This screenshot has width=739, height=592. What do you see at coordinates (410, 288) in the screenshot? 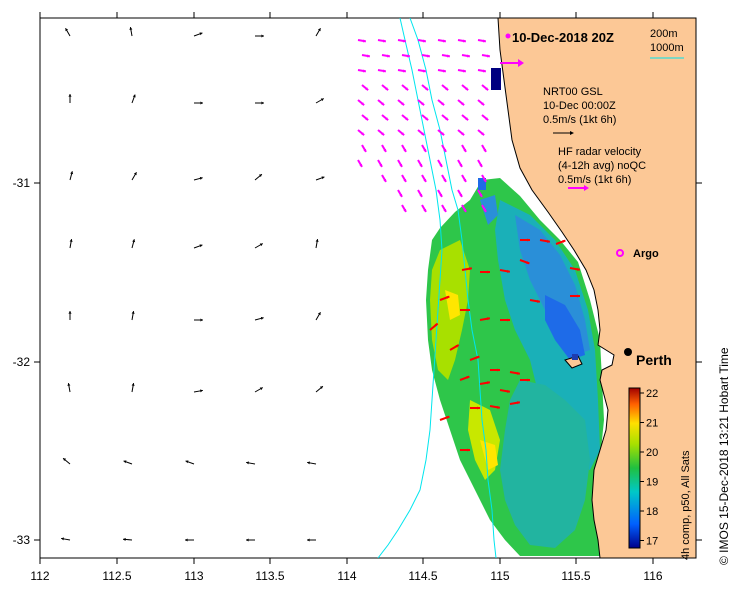
I see `isobath-1000m` at bounding box center [410, 288].